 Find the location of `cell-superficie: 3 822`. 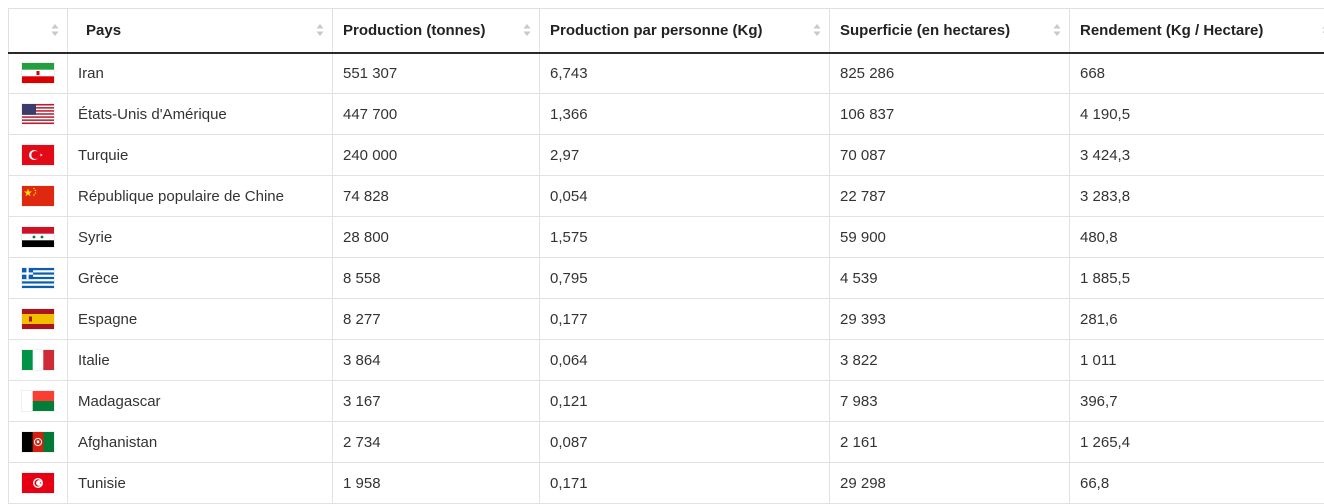

cell-superficie: 3 822 is located at coordinates (950, 360).